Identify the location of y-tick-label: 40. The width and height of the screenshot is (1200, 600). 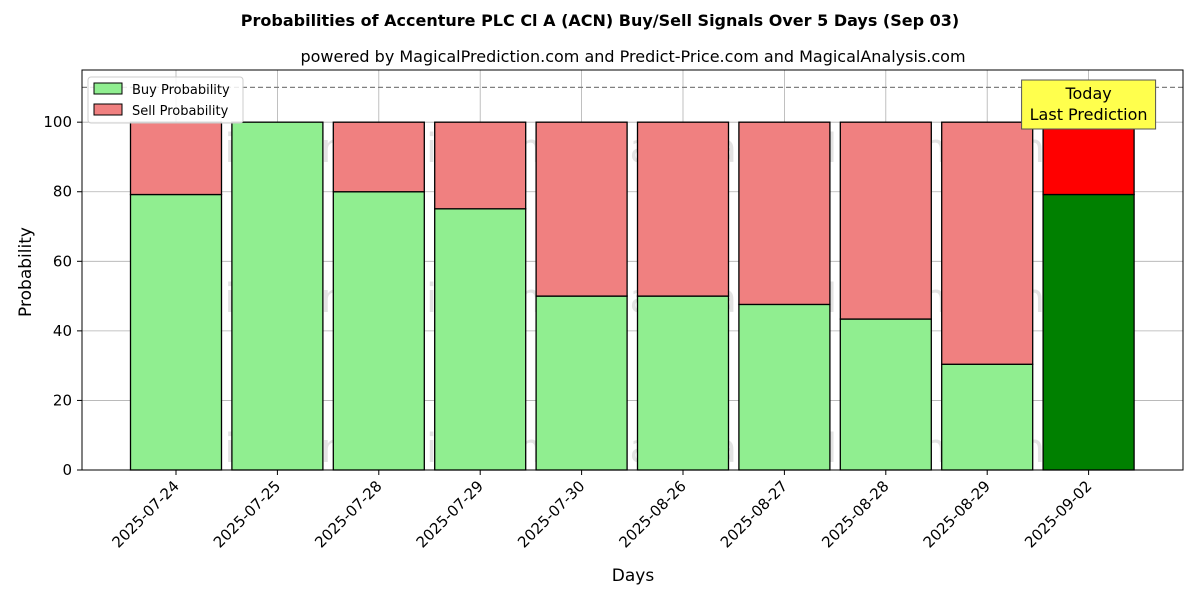
(62, 331).